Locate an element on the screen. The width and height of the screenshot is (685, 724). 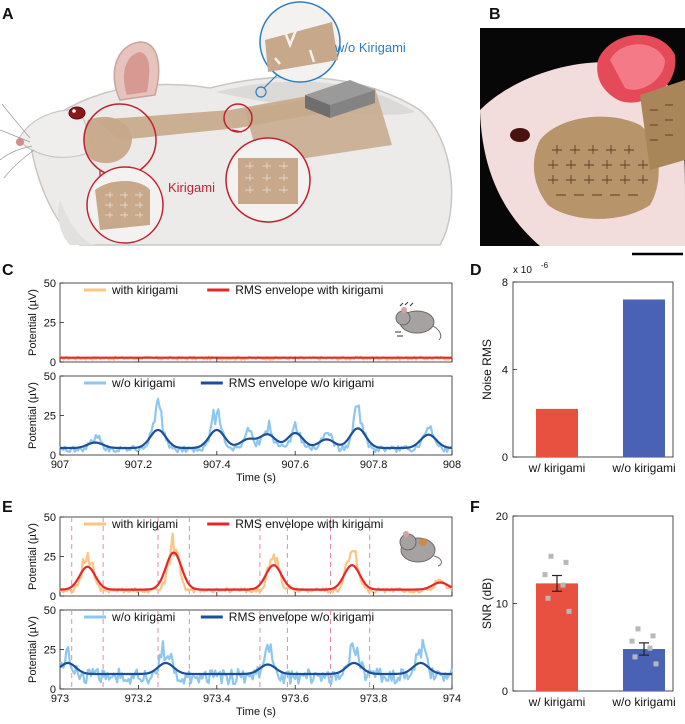
body-magnifier-ring is located at coordinates (238, 118).